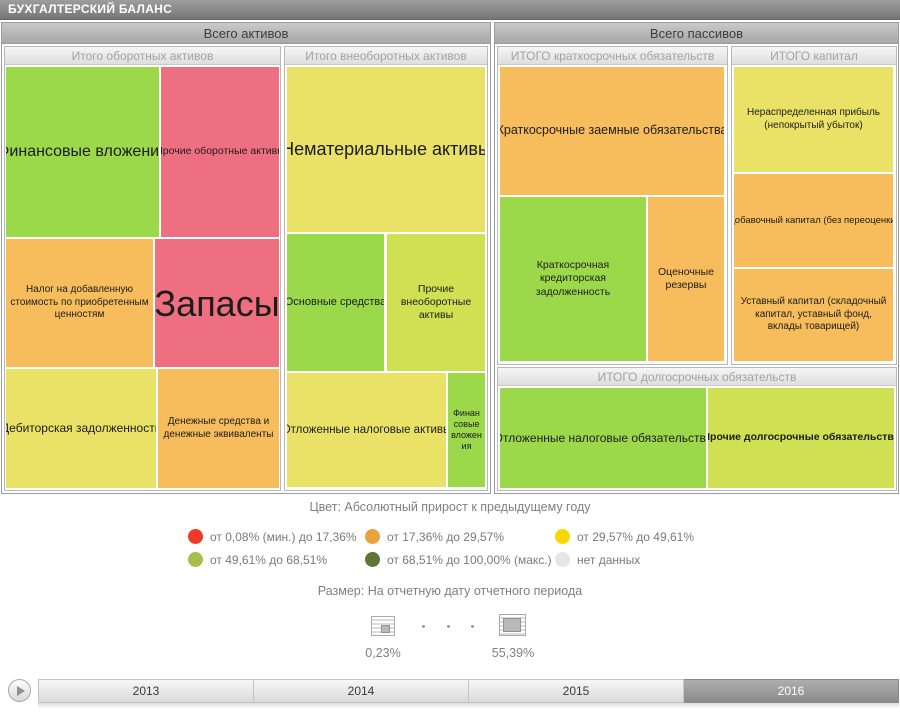 Image resolution: width=900 pixels, height=721 pixels. I want to click on size-min-value: 0,23%, so click(383, 653).